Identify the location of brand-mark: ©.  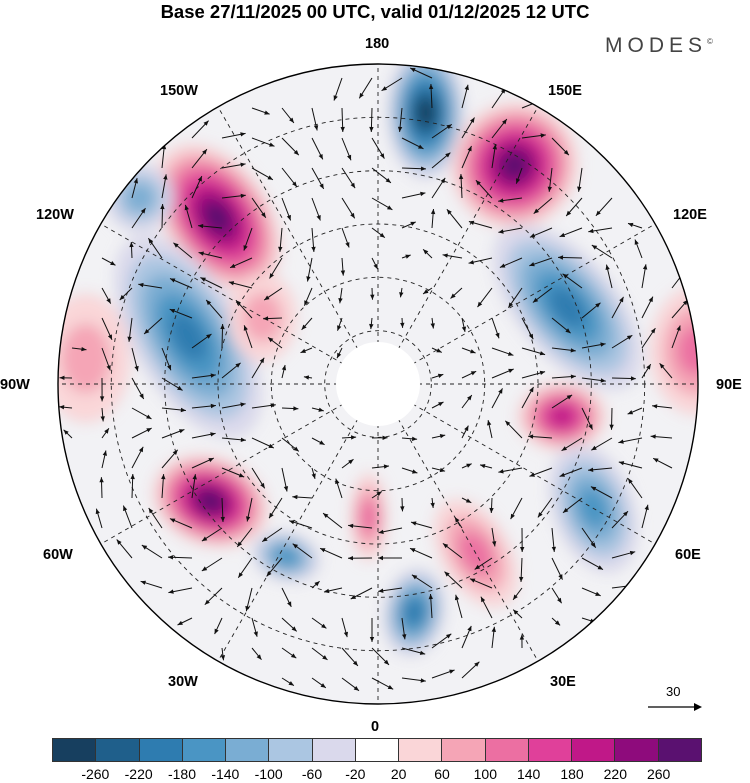
(710, 41).